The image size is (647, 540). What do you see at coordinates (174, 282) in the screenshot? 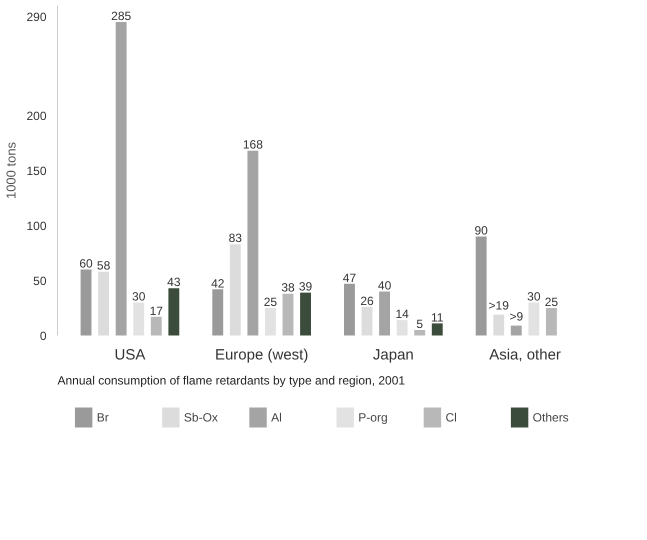
I see `data-label: 43` at bounding box center [174, 282].